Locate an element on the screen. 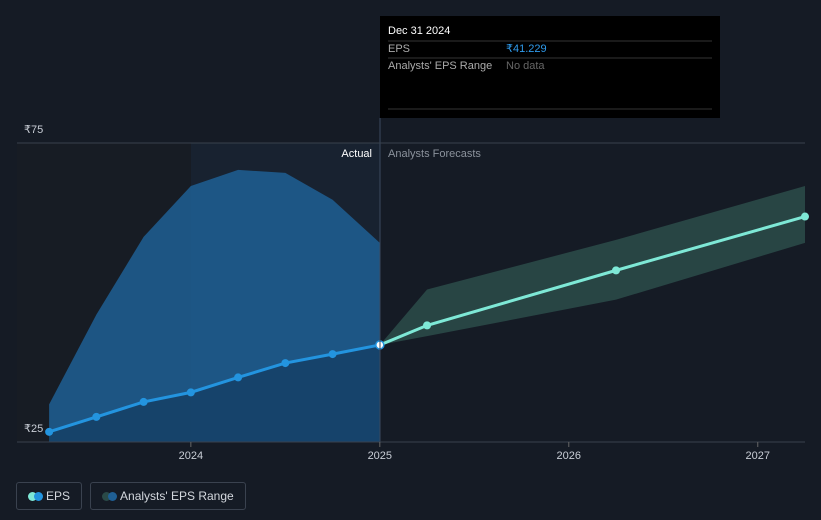 This screenshot has height=520, width=821. x-tick-label: 2024 is located at coordinates (191, 456).